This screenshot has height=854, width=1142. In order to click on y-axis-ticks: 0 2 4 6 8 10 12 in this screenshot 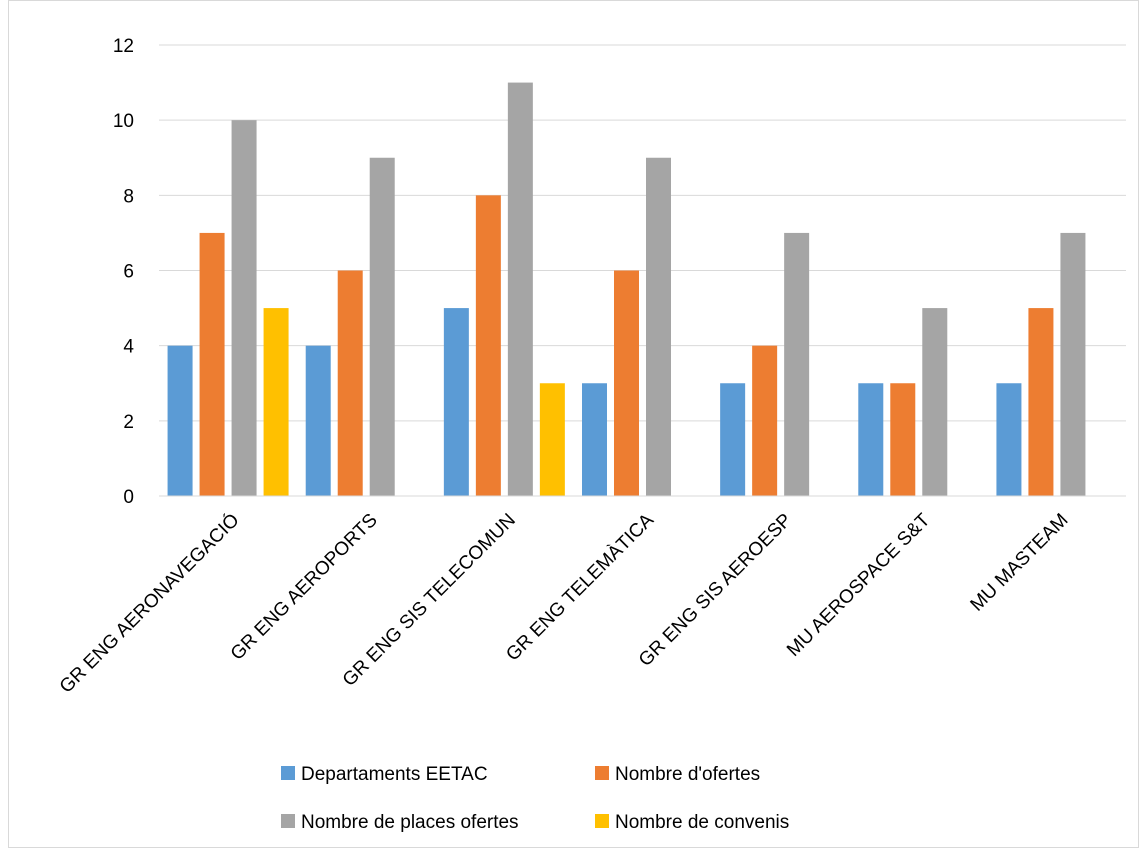, I will do `click(124, 272)`.